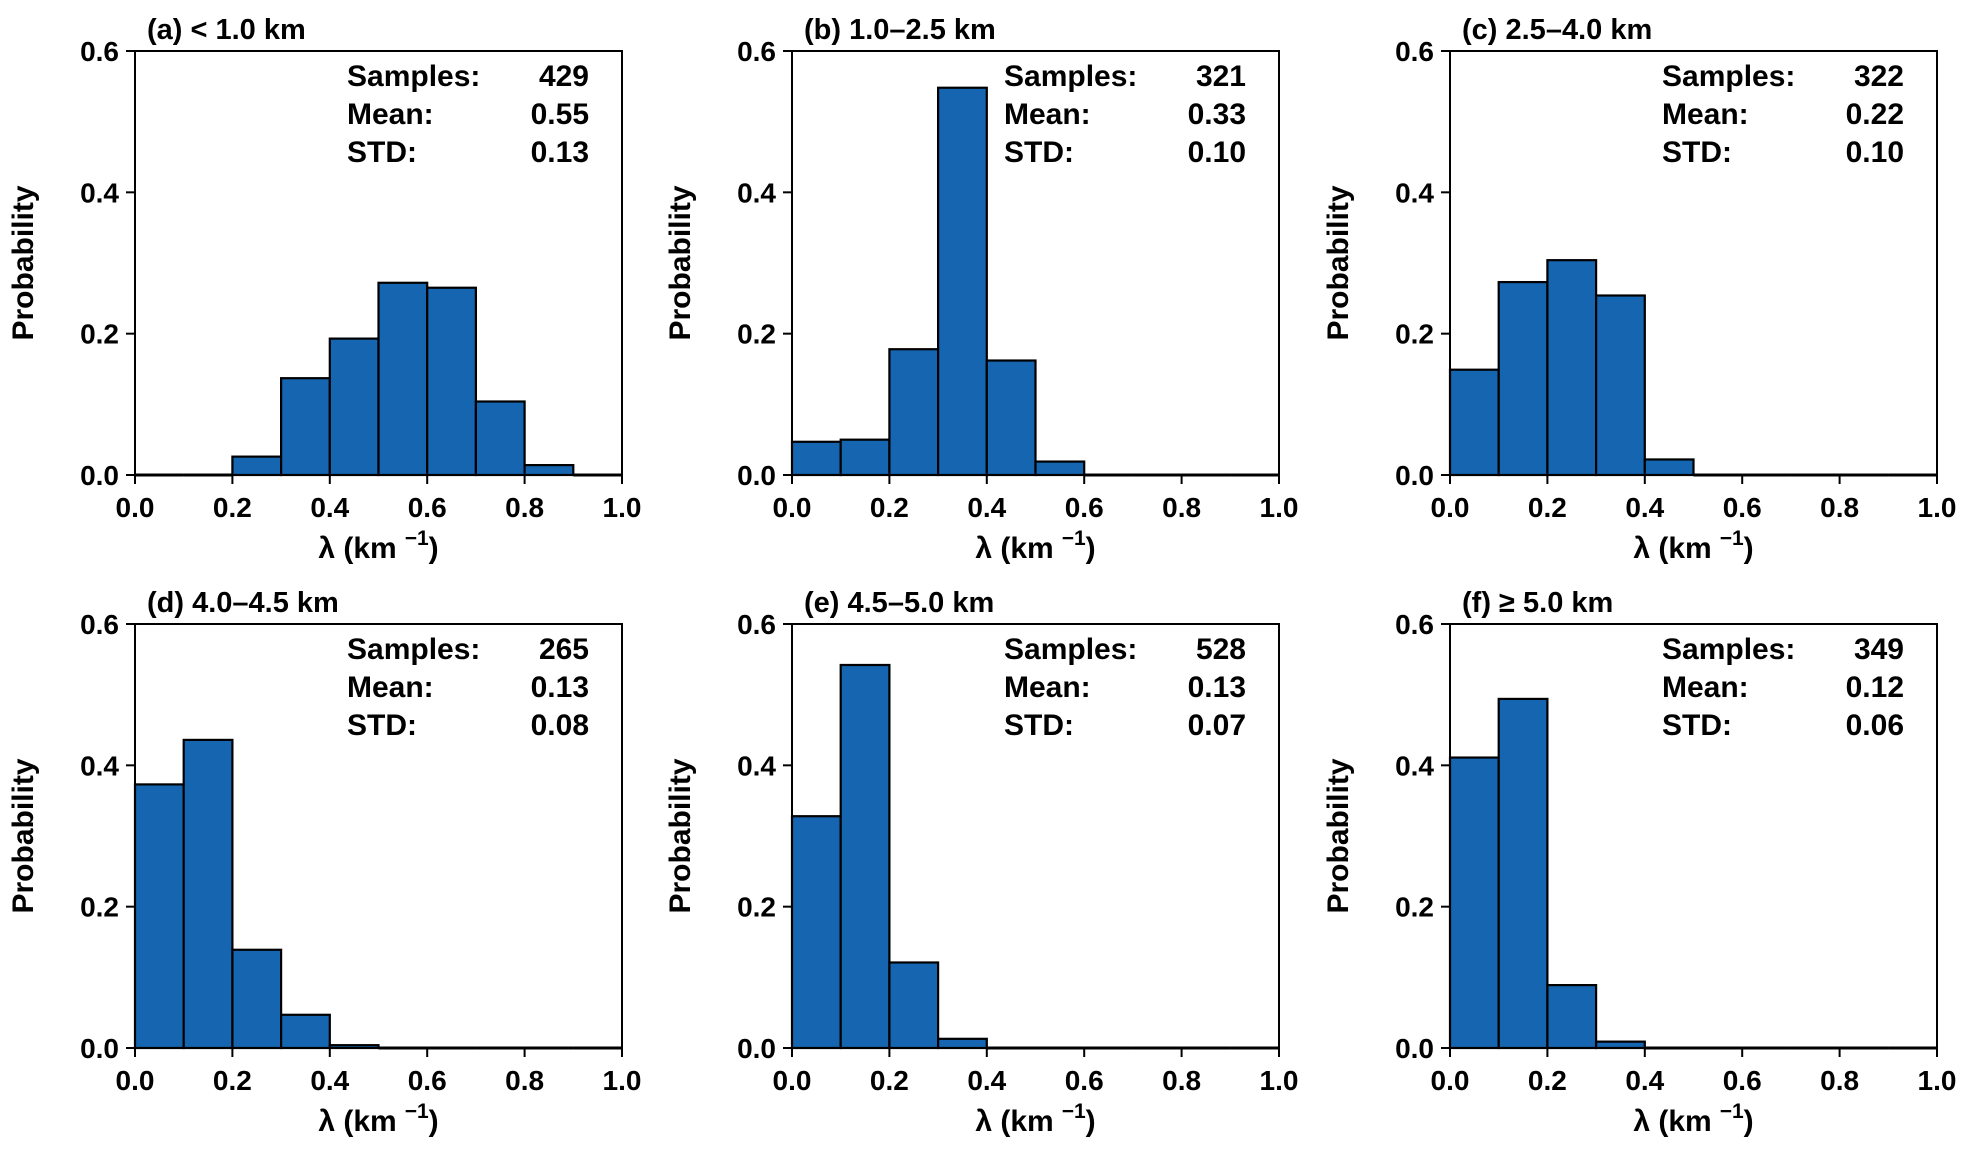 The width and height of the screenshot is (1973, 1170). Describe the element at coordinates (564, 649) in the screenshot. I see `stats-samples-value: 265` at that location.